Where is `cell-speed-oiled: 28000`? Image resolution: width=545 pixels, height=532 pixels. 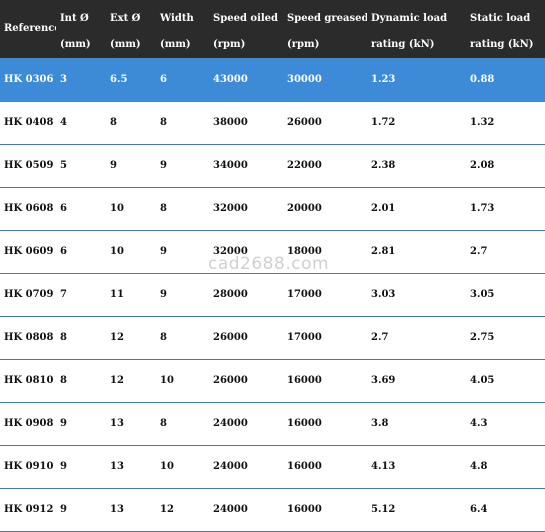
cell-speed-oiled: 28000 is located at coordinates (246, 295).